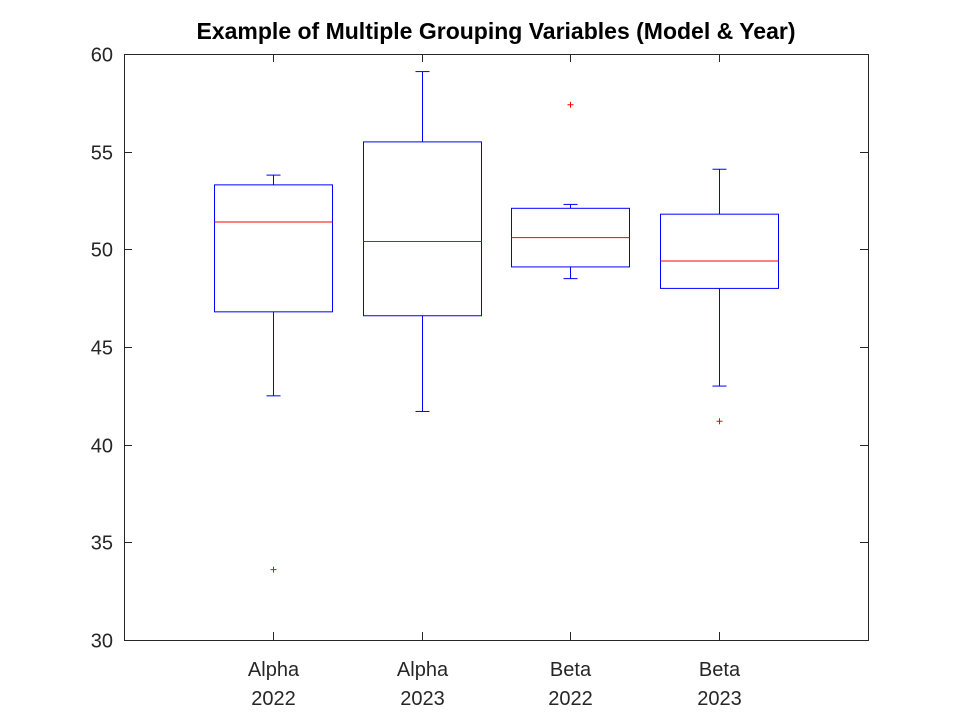  I want to click on y-tick-label: 30, so click(102, 642).